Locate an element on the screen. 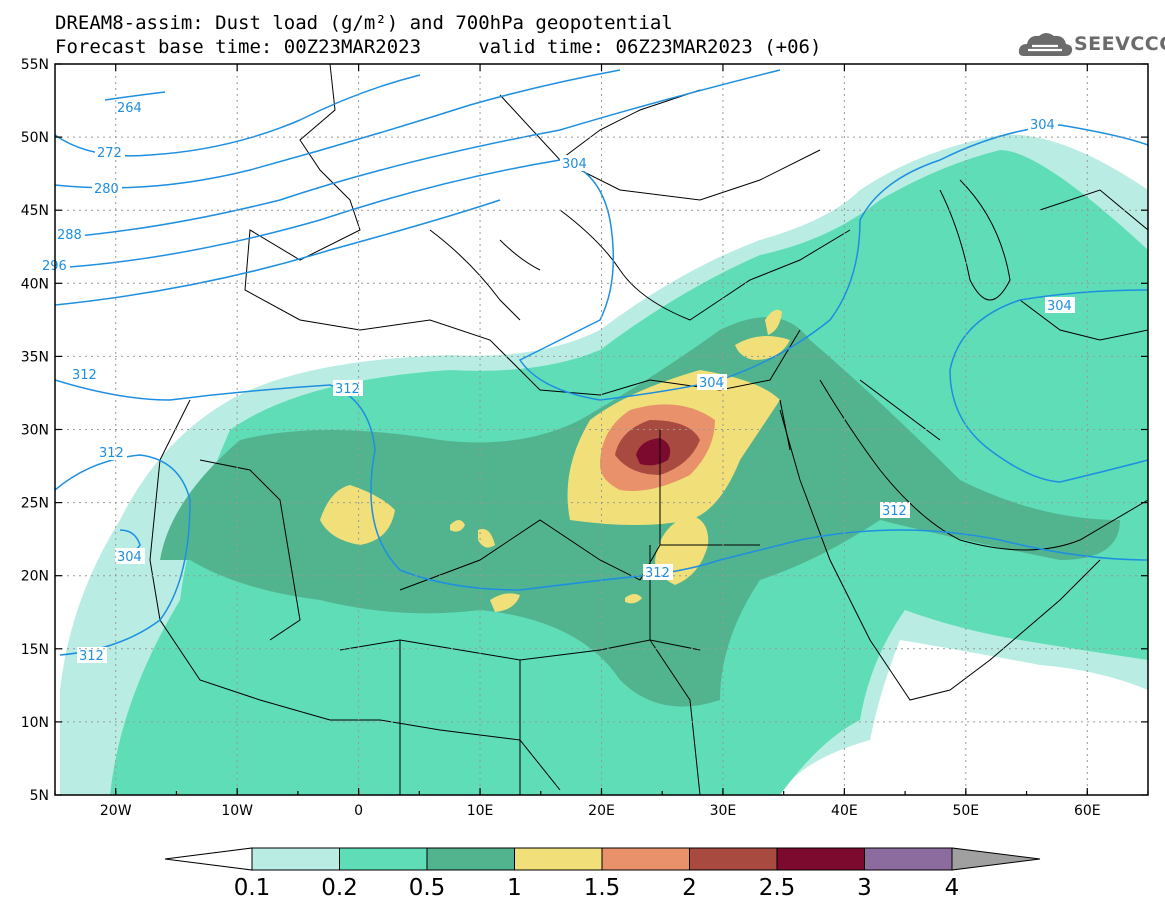 This screenshot has height=907, width=1165. logo-text: SEEVCCC is located at coordinates (1119, 44).